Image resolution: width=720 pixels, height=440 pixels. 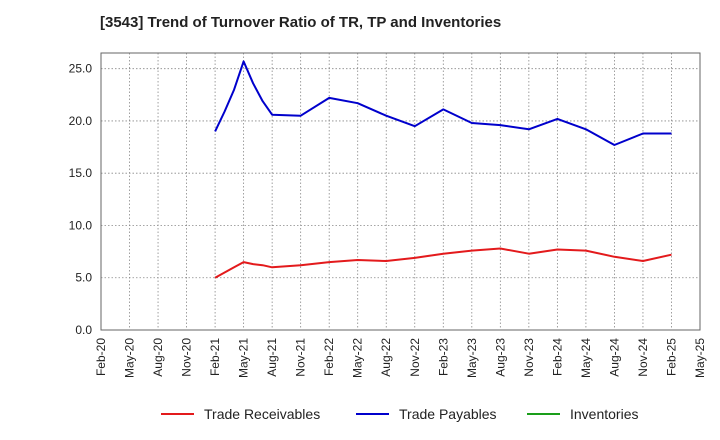 What do you see at coordinates (329, 357) in the screenshot?
I see `x-tick-label: Feb-22` at bounding box center [329, 357].